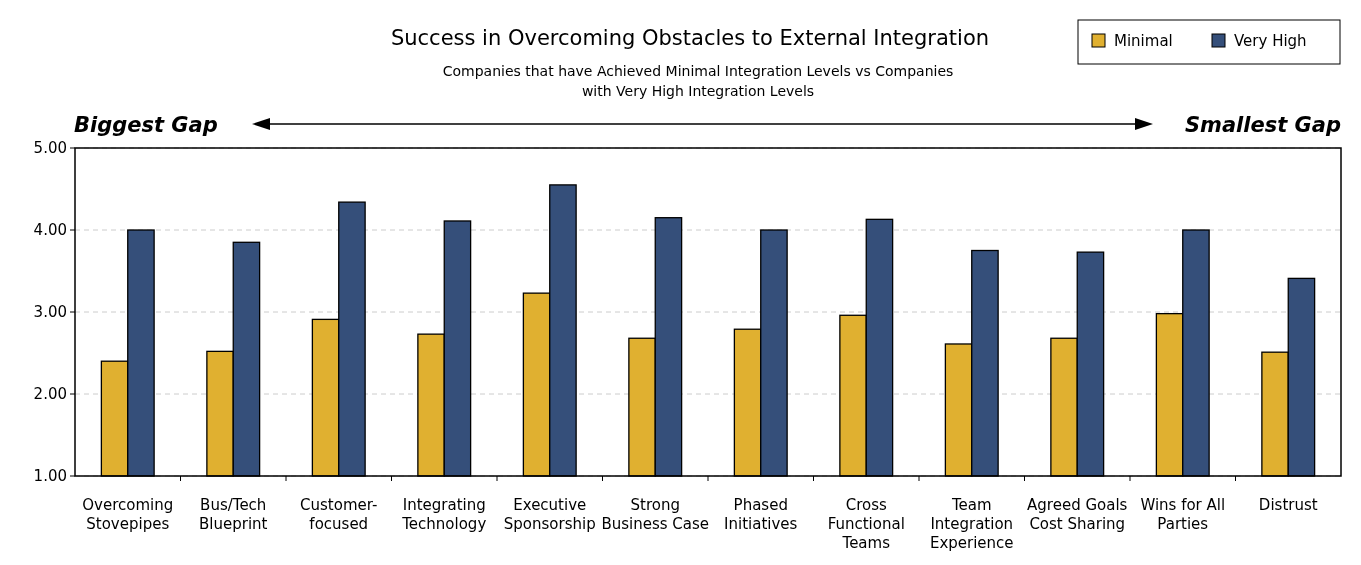 Image resolution: width=1361 pixels, height=565 pixels. Describe the element at coordinates (1077, 514) in the screenshot. I see `x-tick-label: Agreed Goals Cost Sharing` at that location.